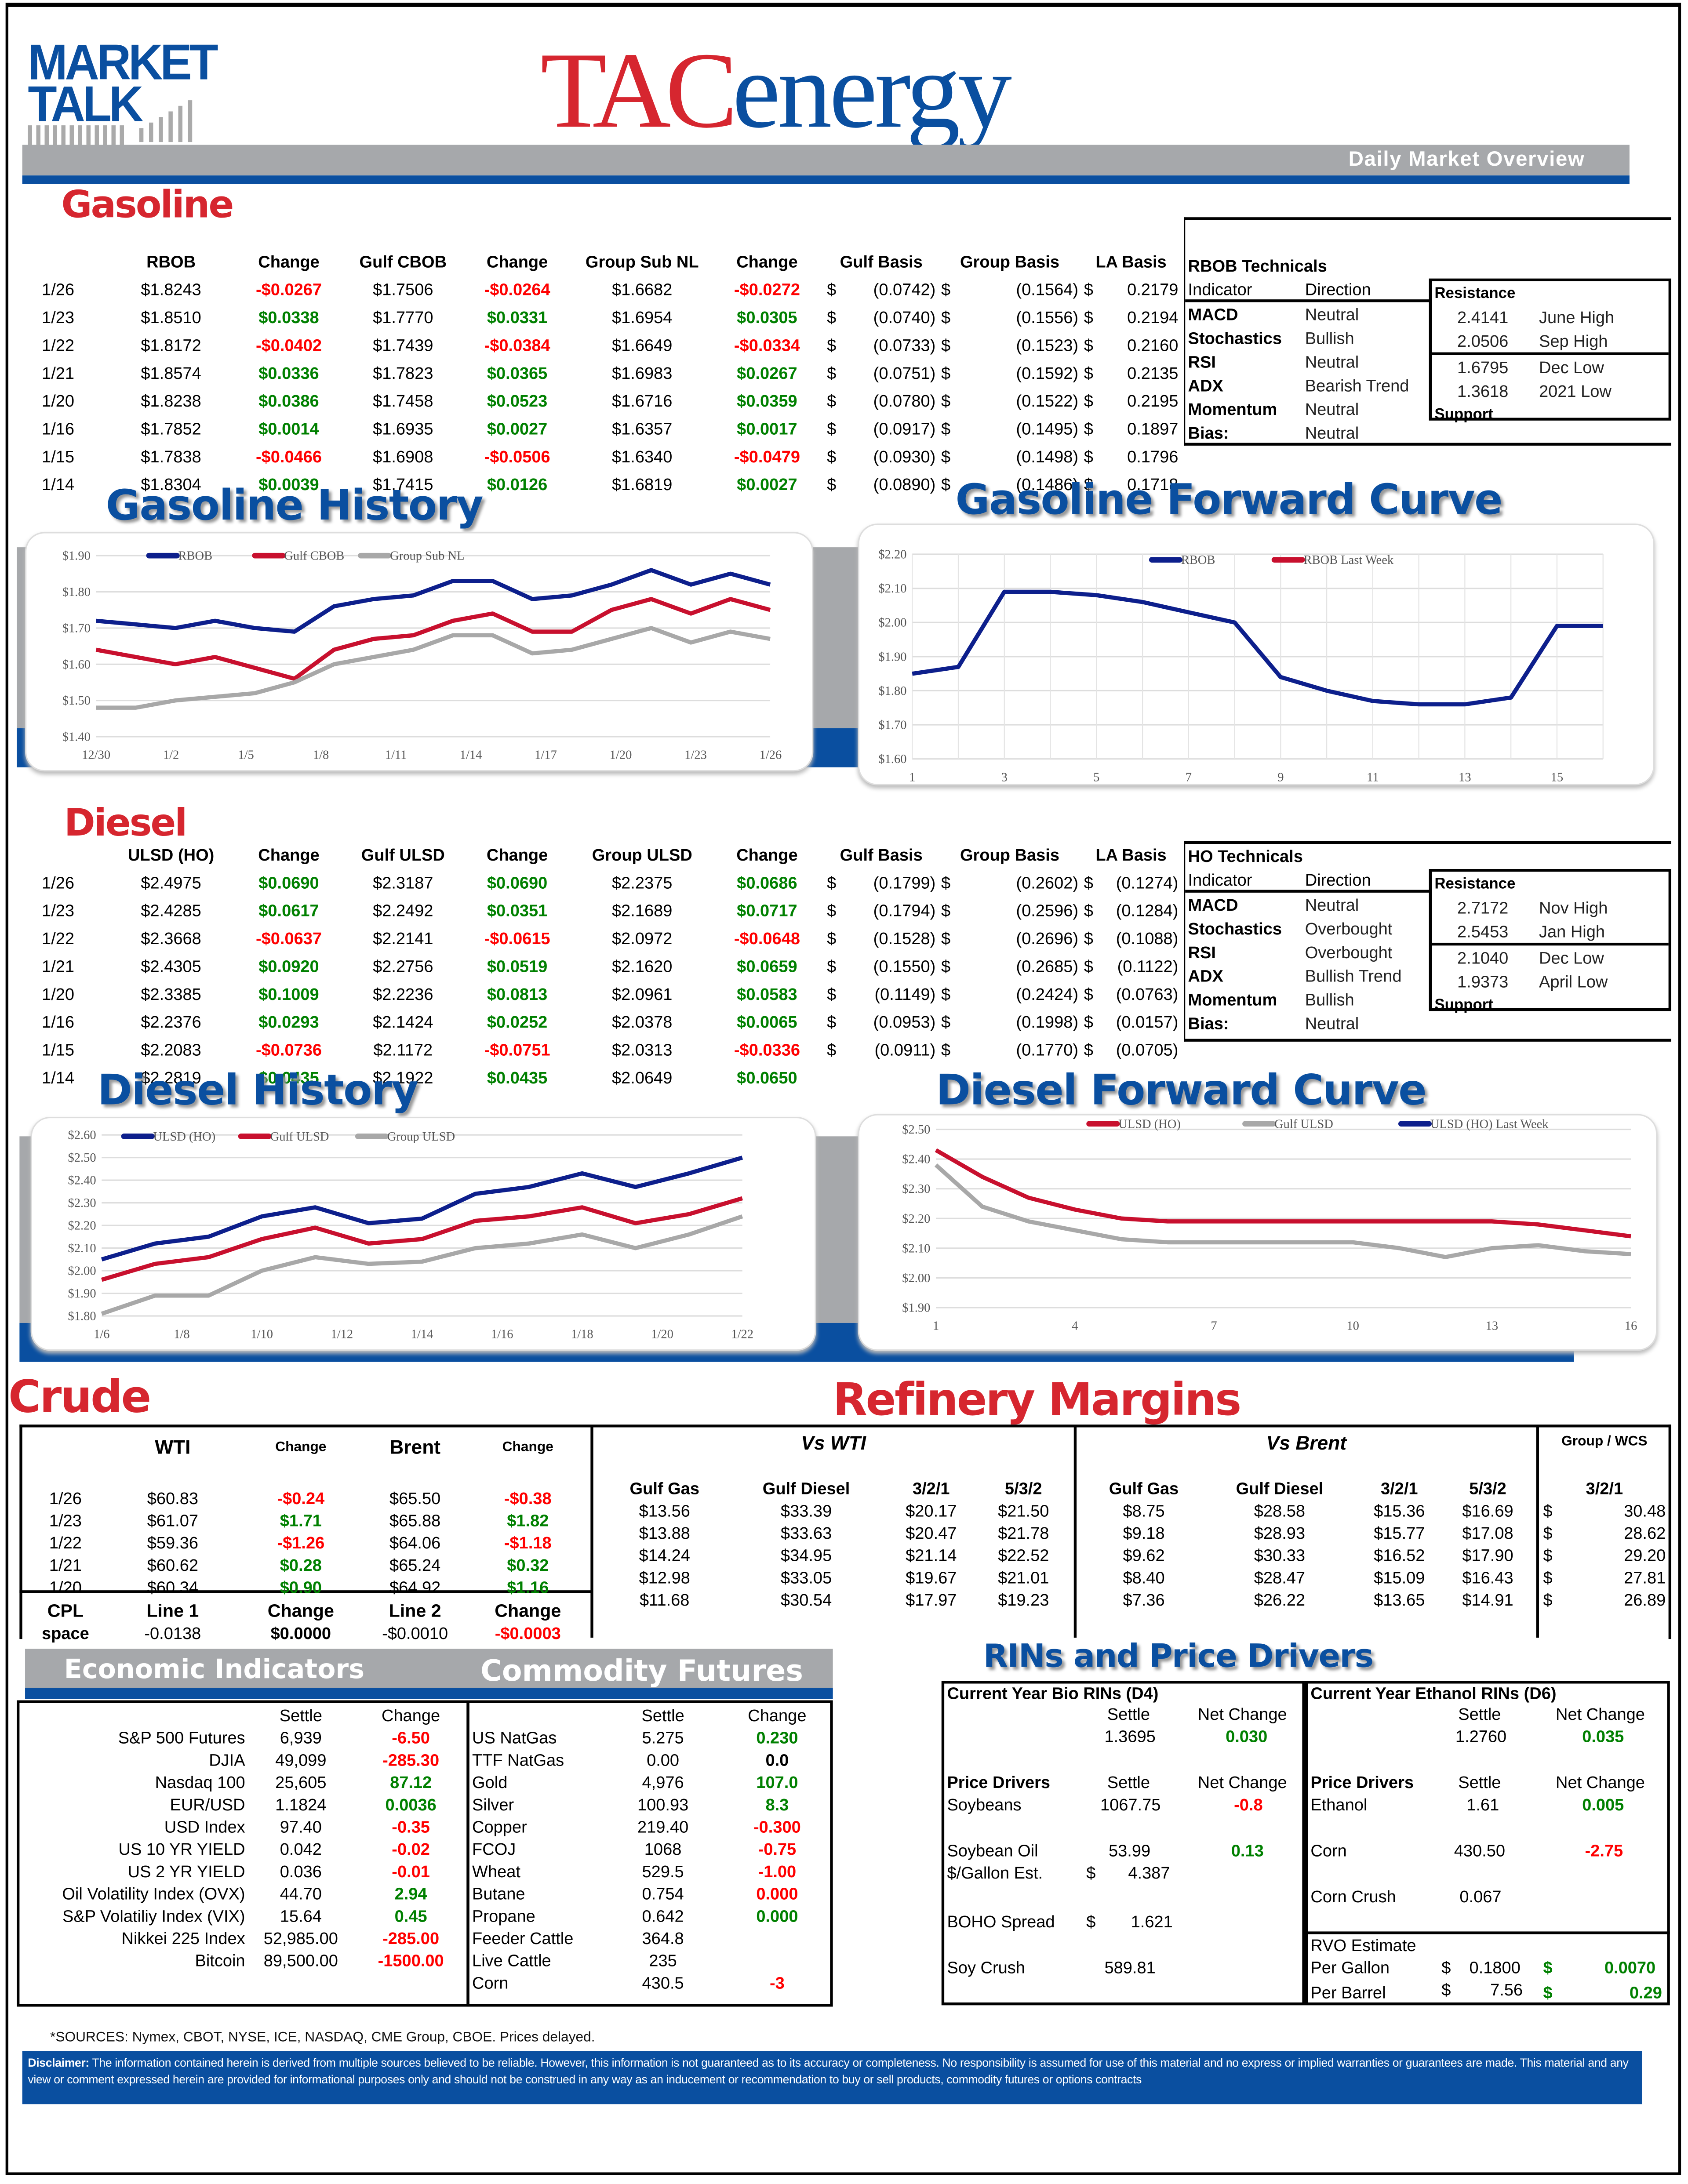  Describe the element at coordinates (204, 1827) in the screenshot. I see `indicator-name: USD Index` at that location.